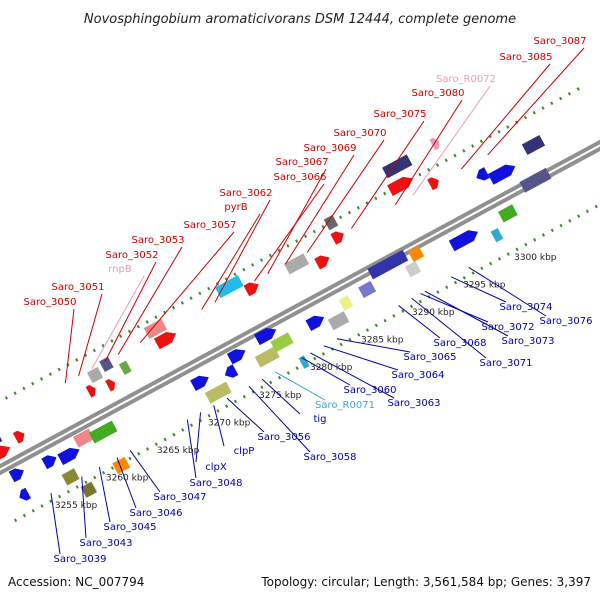 The width and height of the screenshot is (600, 600). I want to click on gene-label-saro-3075: Saro_3075, so click(400, 114).